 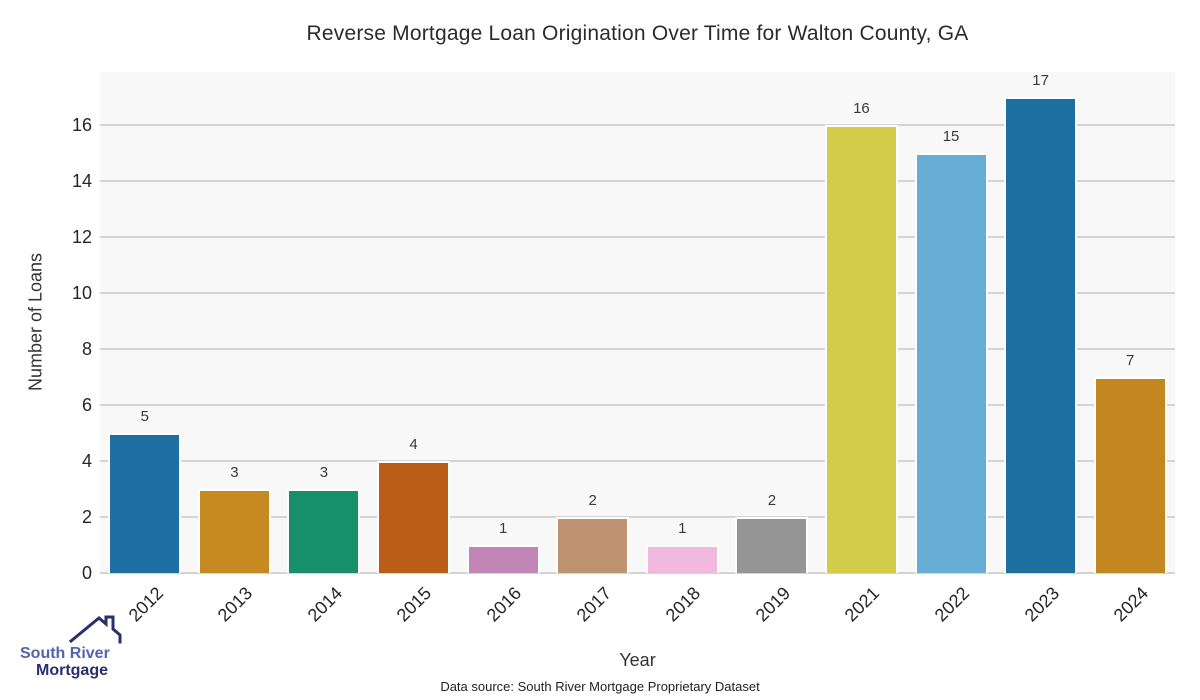 What do you see at coordinates (682, 559) in the screenshot?
I see `bar-2018` at bounding box center [682, 559].